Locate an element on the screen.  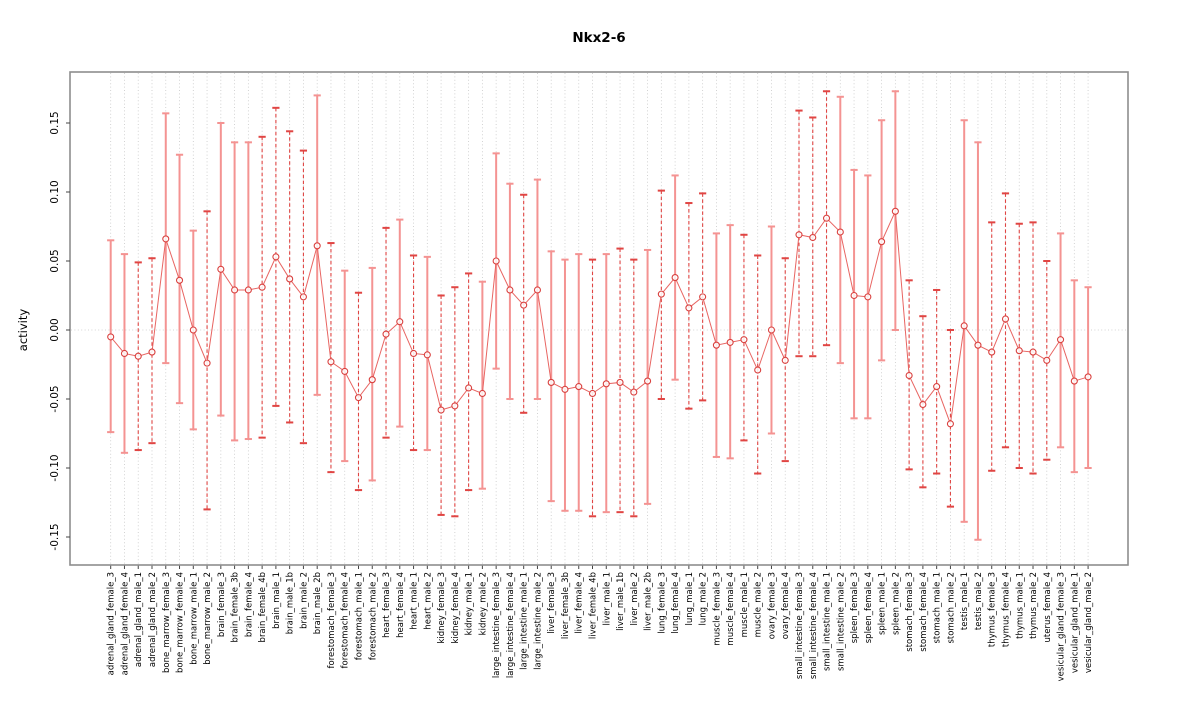
x-tick-label: brain_female_4 is located at coordinates (249, 604).